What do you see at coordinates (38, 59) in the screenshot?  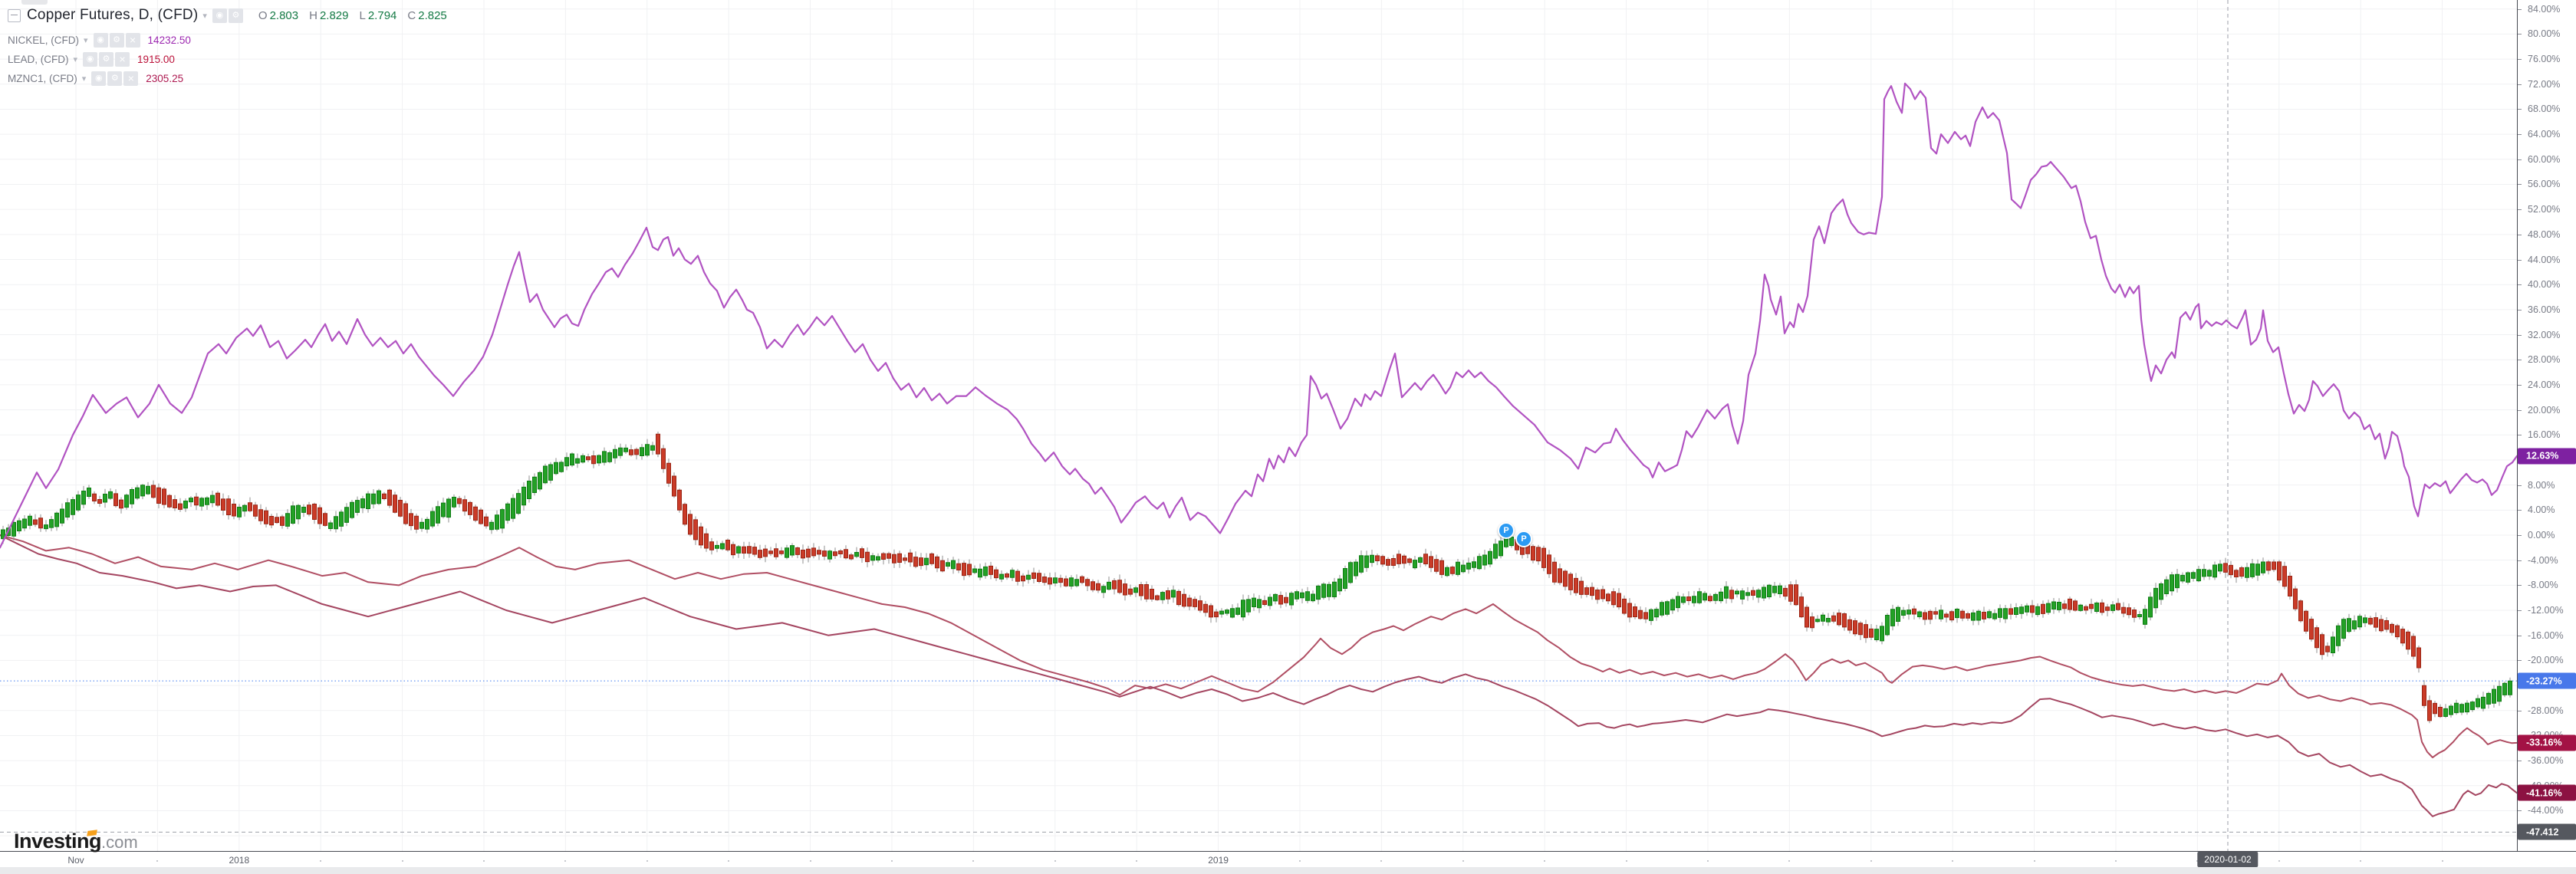 I see `compare-name: LEAD, (CFD)` at bounding box center [38, 59].